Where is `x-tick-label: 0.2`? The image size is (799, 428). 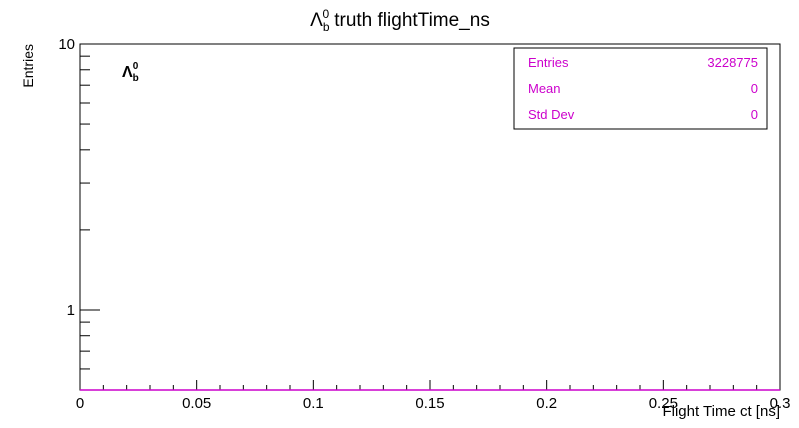
x-tick-label: 0.2 is located at coordinates (546, 403).